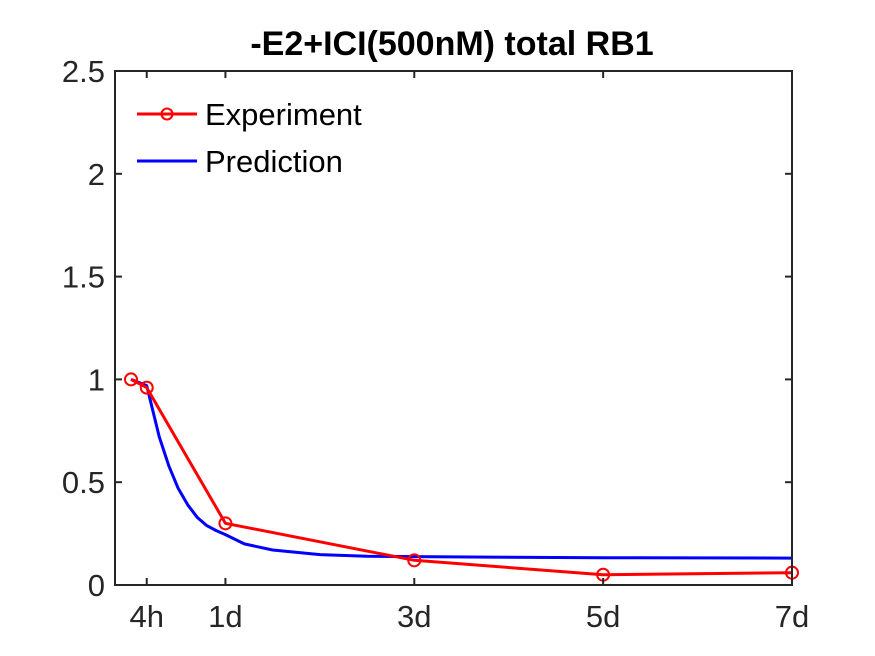 The image size is (875, 656). I want to click on legend-prediction-label: Prediction, so click(274, 161).